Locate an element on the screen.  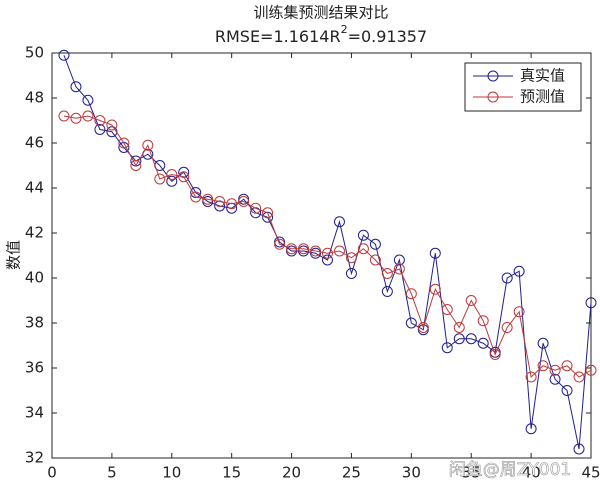
legend-box is located at coordinates (523, 87).